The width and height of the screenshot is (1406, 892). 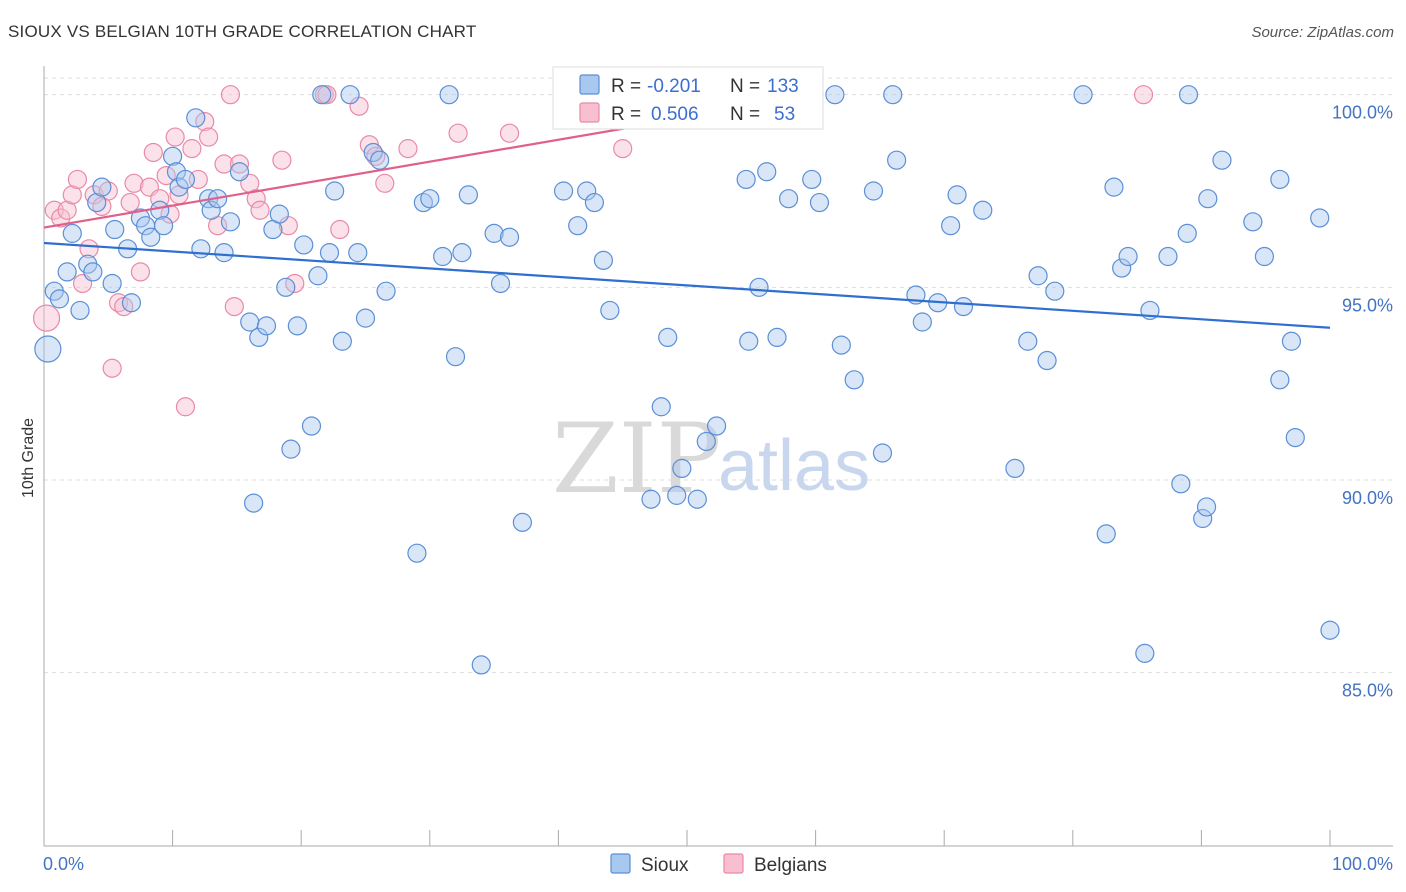 I want to click on bottom-legend-sioux: Sioux, so click(x=665, y=865).